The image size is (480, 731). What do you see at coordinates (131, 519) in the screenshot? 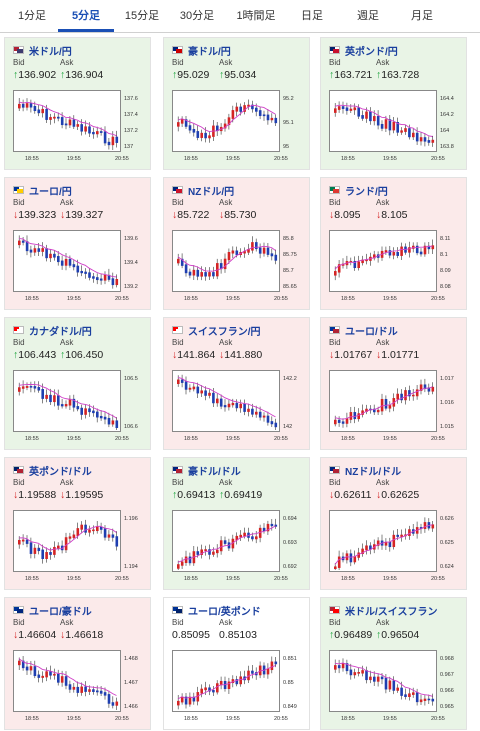
I see `y-tick-label: 1.196` at bounding box center [131, 519].